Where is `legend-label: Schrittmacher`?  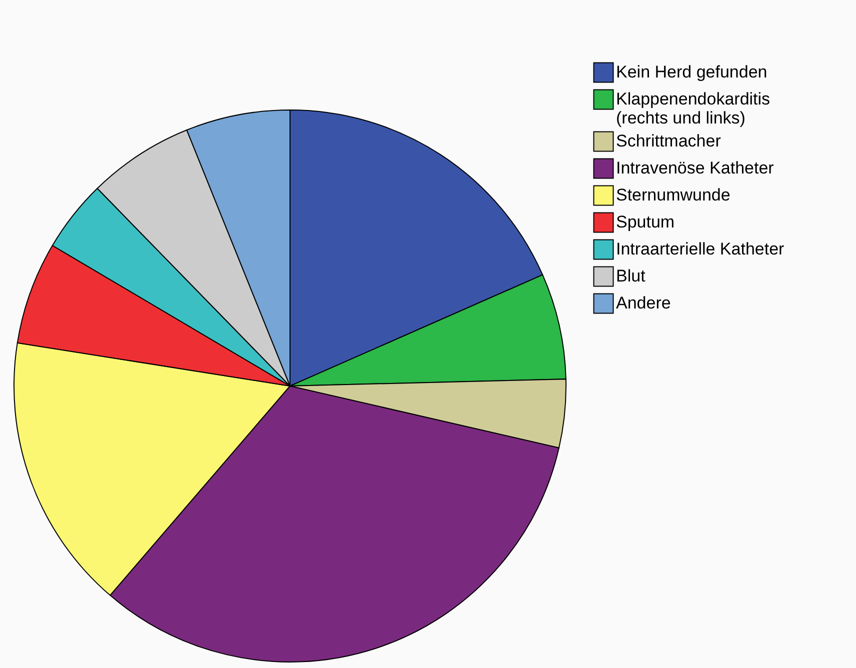
legend-label: Schrittmacher is located at coordinates (669, 141).